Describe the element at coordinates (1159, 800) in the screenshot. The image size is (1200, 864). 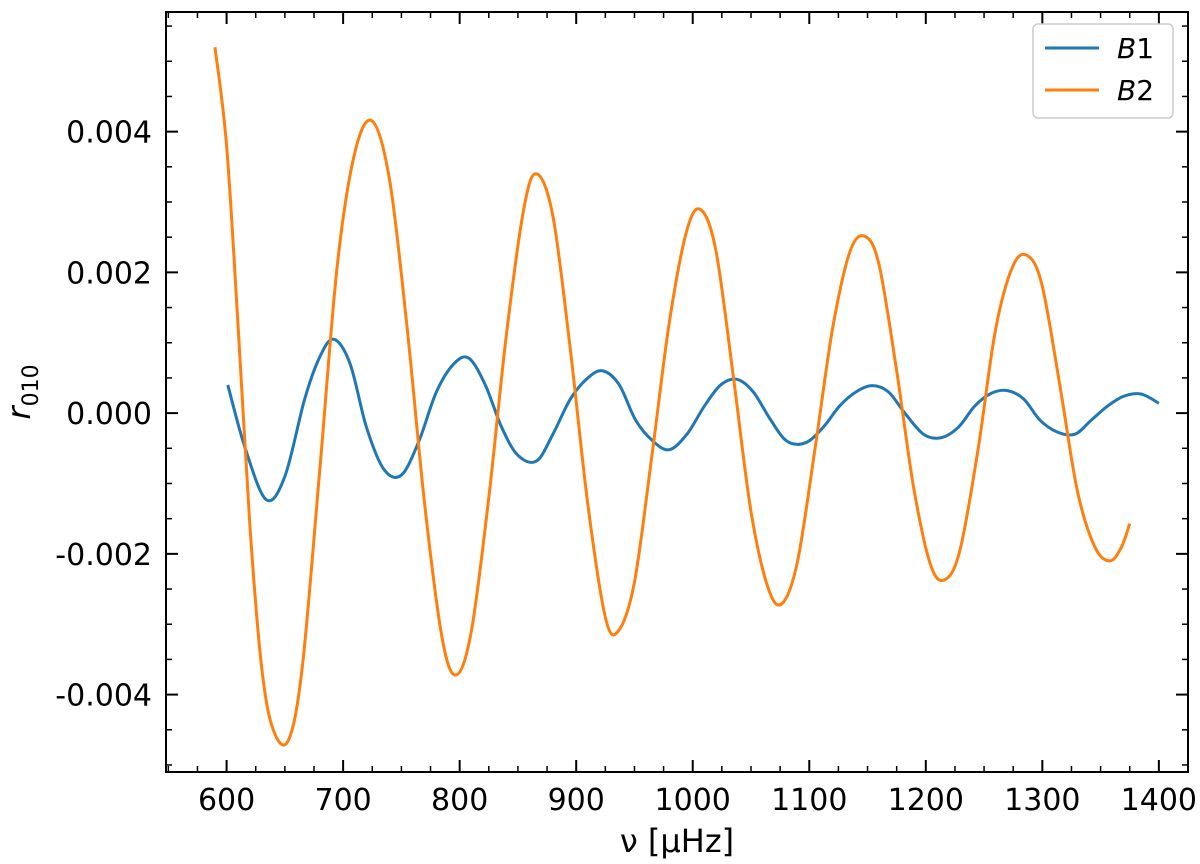
I see `x-tick-label: 1400` at that location.